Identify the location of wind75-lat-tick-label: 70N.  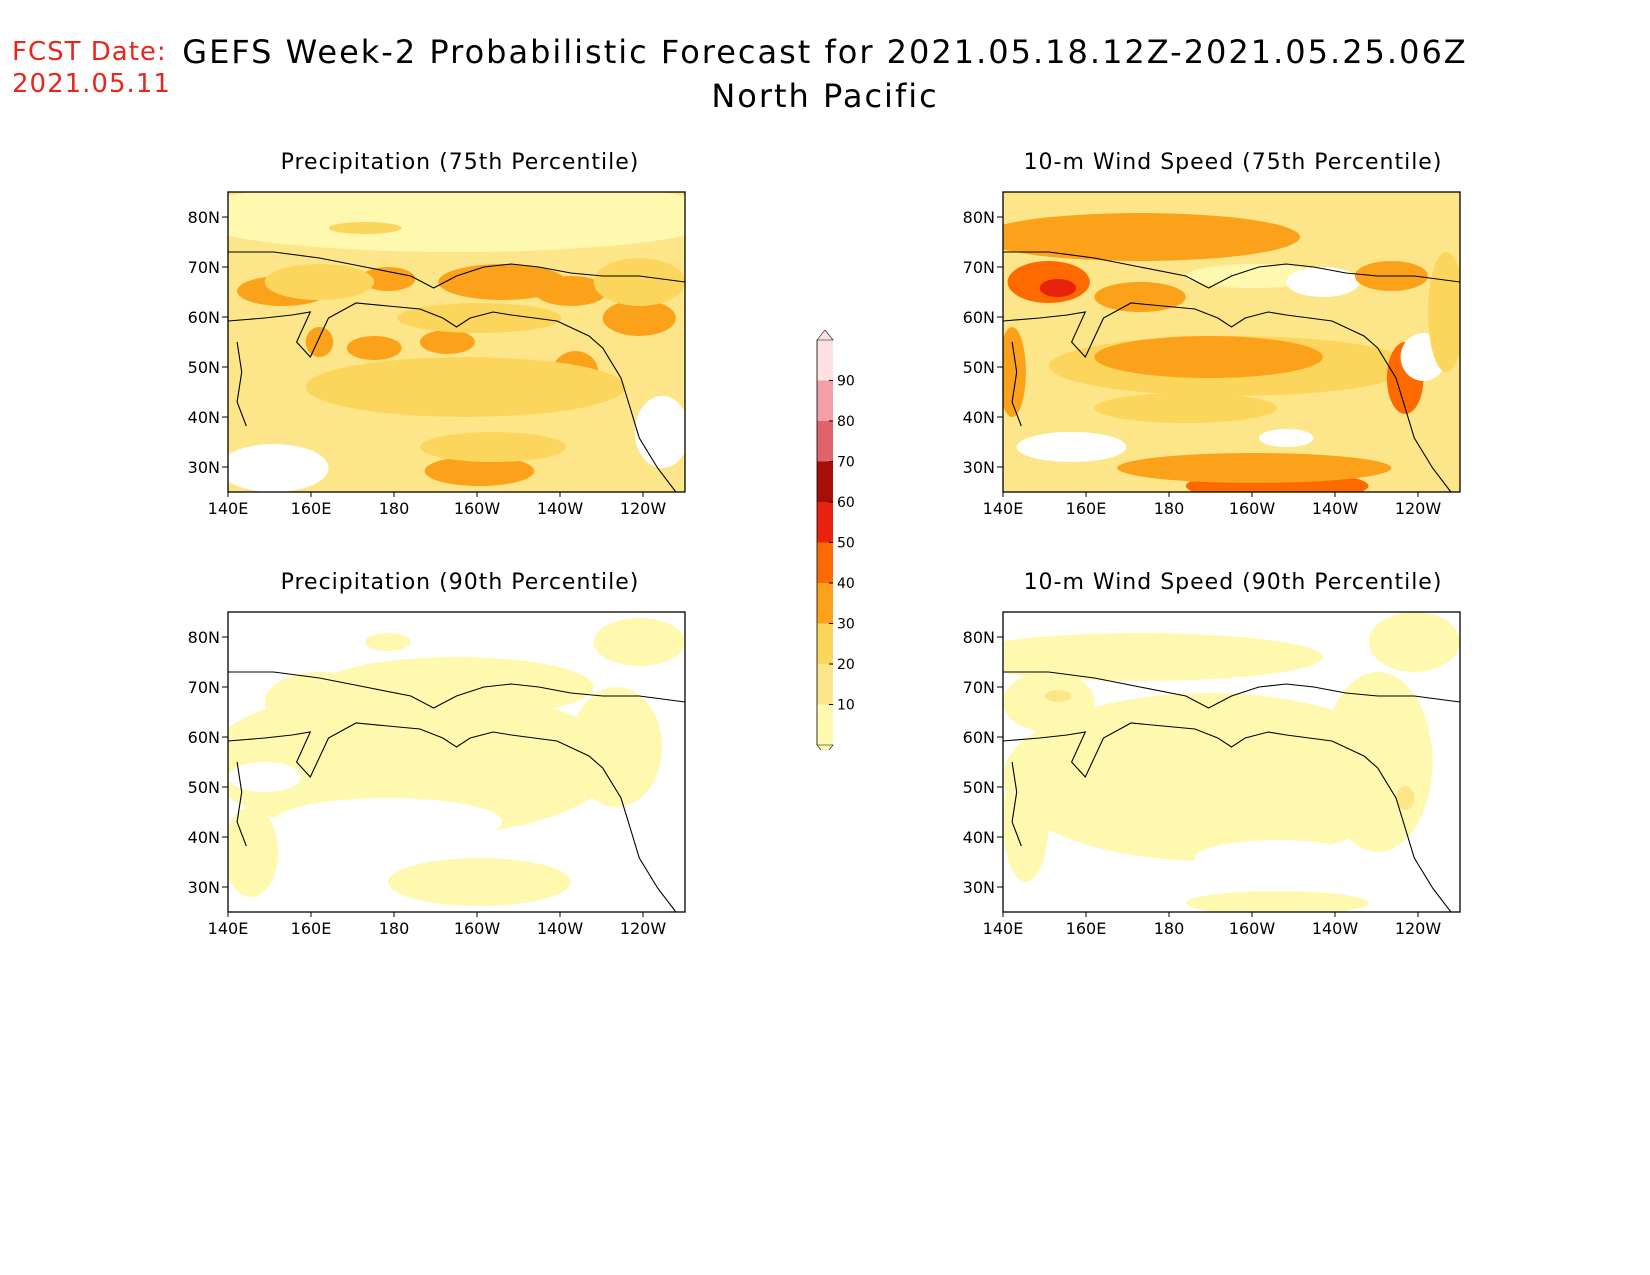
(979, 267).